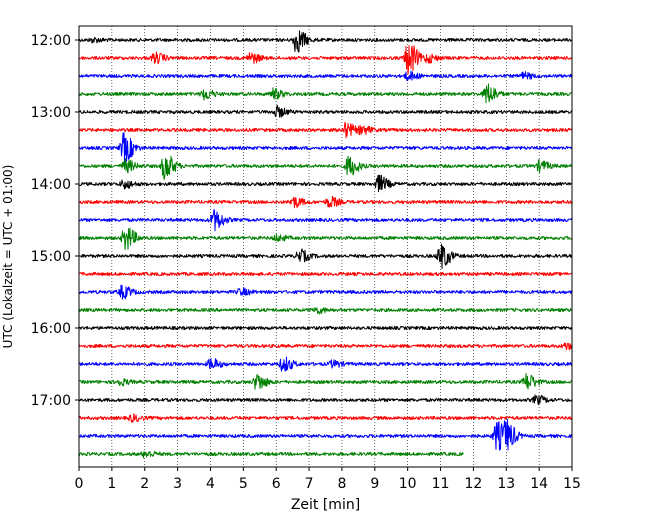  What do you see at coordinates (111, 484) in the screenshot?
I see `x-tick-label: 1` at bounding box center [111, 484].